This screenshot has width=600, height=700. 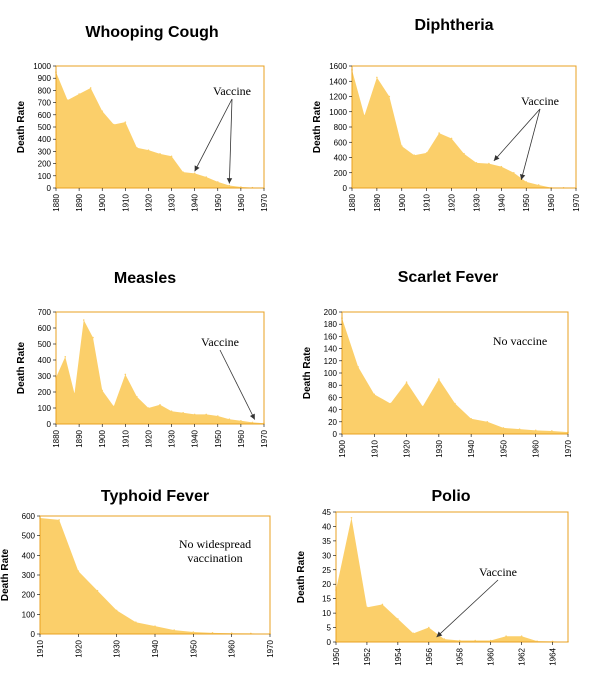 What do you see at coordinates (331, 361) in the screenshot?
I see `y-tick-label: 120` at bounding box center [331, 361].